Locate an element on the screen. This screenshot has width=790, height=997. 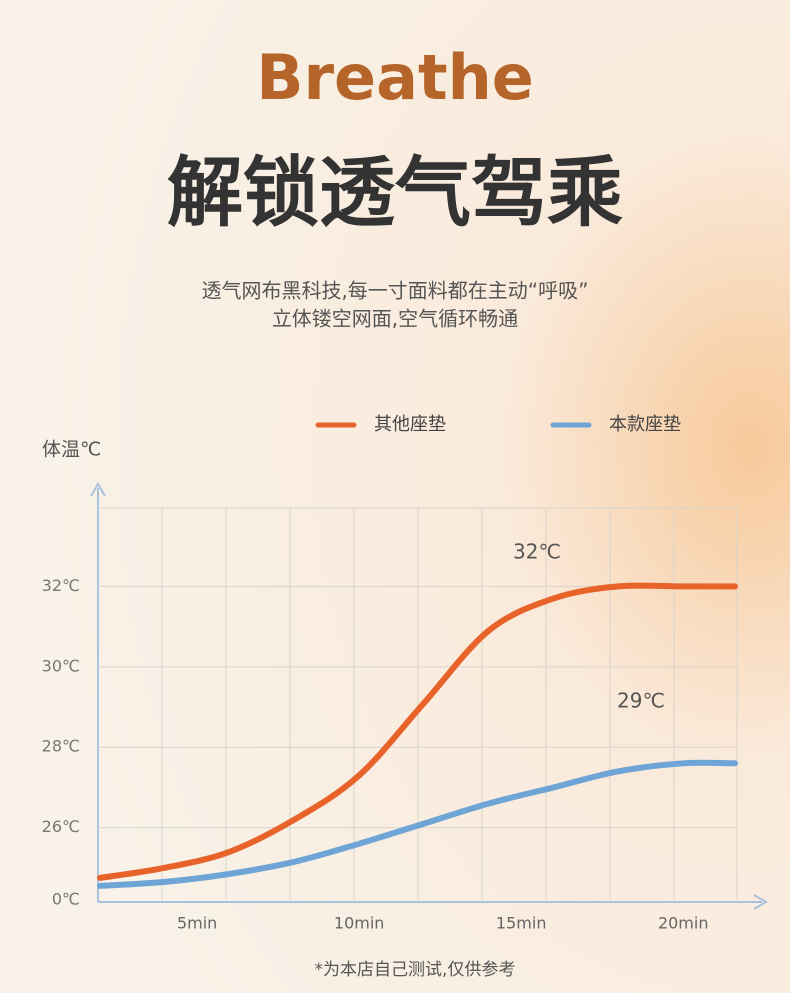
legend-label: 其他座垫 is located at coordinates (410, 424).